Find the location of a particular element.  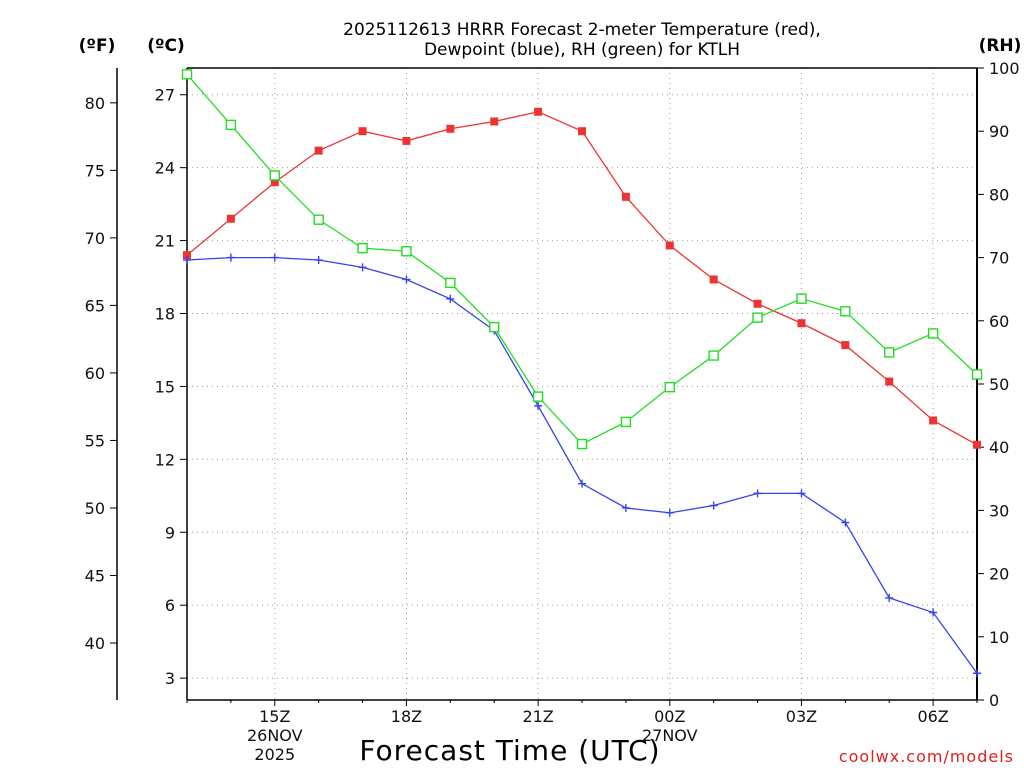

celsius-tick-label: 12 is located at coordinates (165, 459).